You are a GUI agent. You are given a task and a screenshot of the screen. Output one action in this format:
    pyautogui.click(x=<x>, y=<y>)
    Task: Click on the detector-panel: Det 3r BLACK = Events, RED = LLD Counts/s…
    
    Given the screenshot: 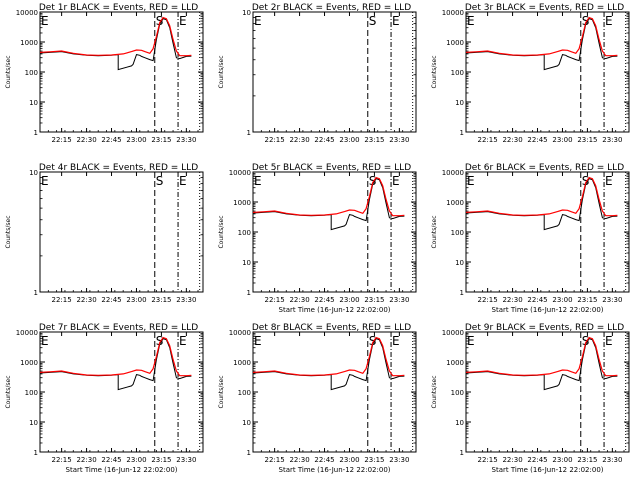 What is the action you would take?
    pyautogui.click(x=530, y=73)
    